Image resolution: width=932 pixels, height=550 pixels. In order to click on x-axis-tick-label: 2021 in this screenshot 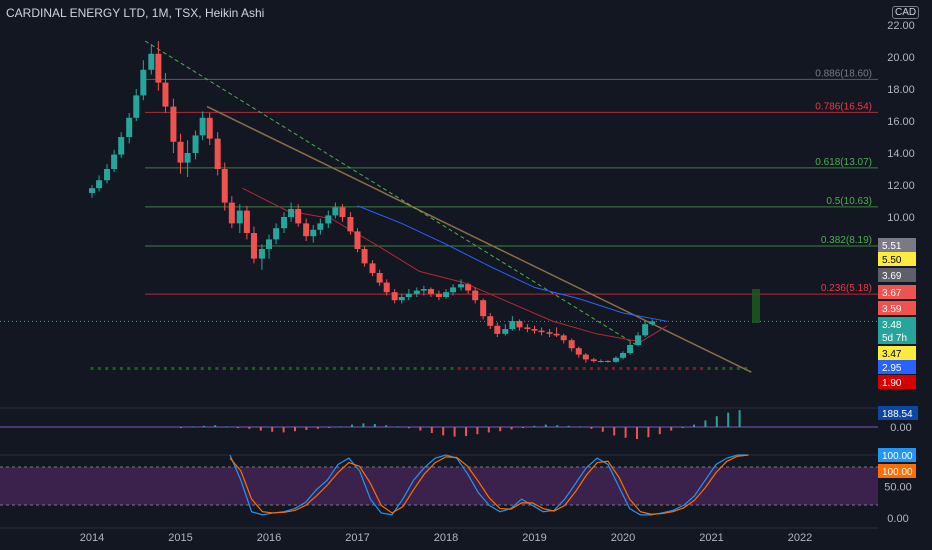, I will do `click(711, 538)`.